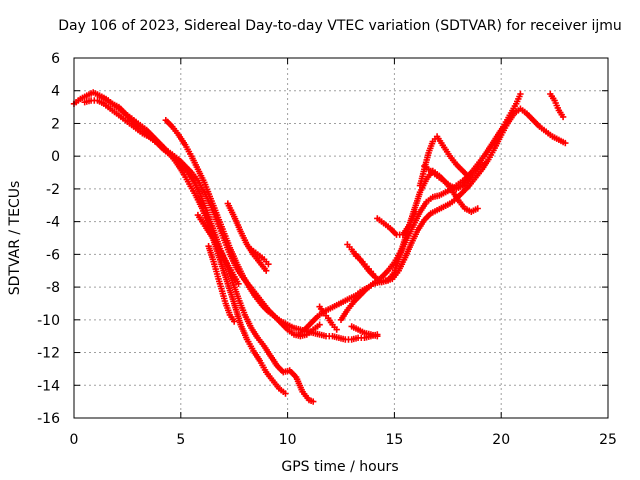  I want to click on y-tick-label: -14, so click(48, 386).